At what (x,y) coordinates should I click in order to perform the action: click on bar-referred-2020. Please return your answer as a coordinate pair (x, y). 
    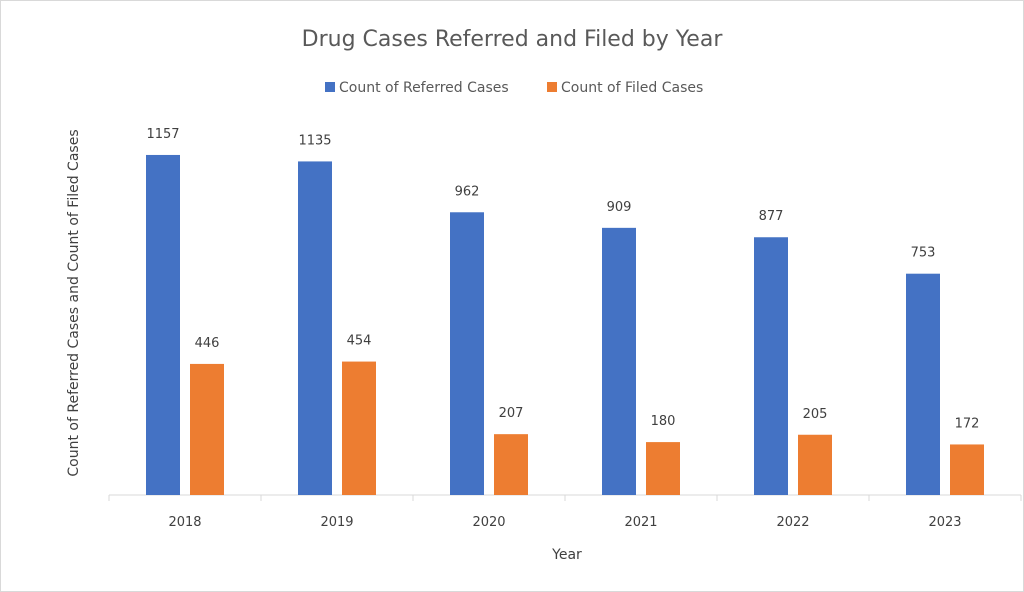
    Looking at the image, I should click on (467, 354).